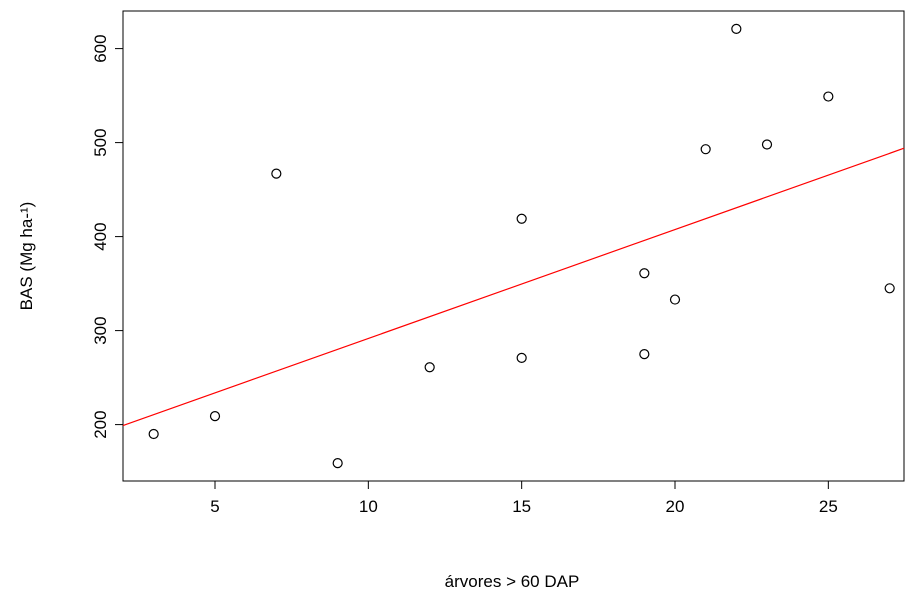 The image size is (905, 594). I want to click on x-tick-label: 20, so click(675, 506).